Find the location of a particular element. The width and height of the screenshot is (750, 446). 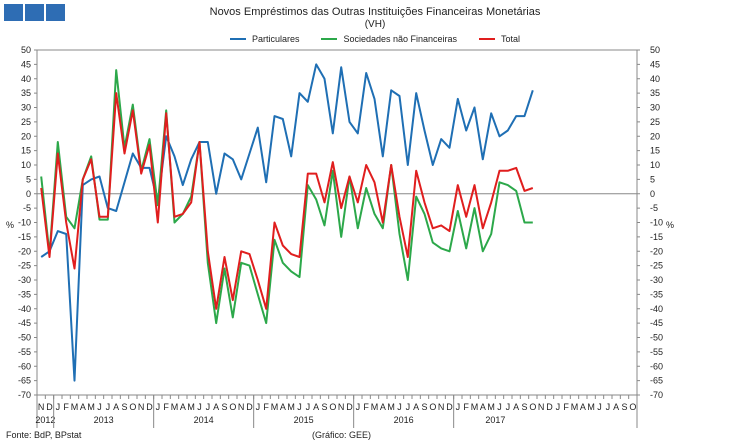

y-tick-label-left: 20 is located at coordinates (26, 136).